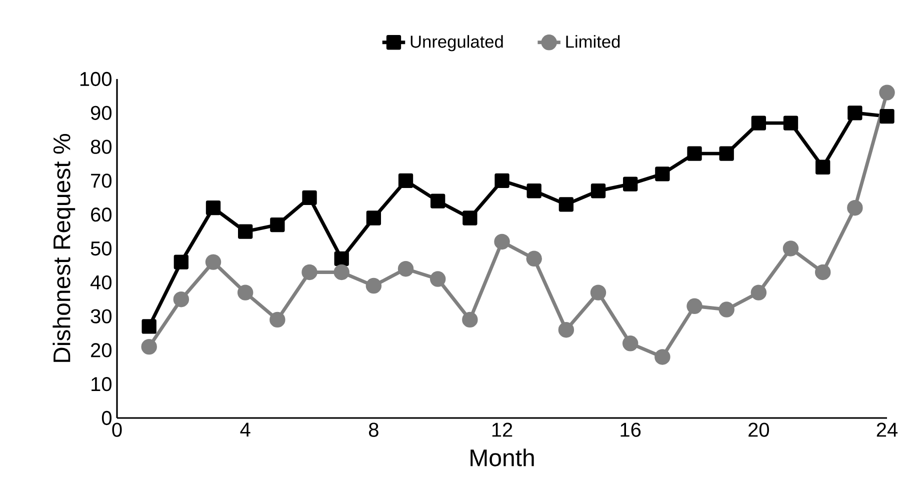 The width and height of the screenshot is (903, 504). Describe the element at coordinates (887, 429) in the screenshot. I see `x-tick-label: 24` at that location.